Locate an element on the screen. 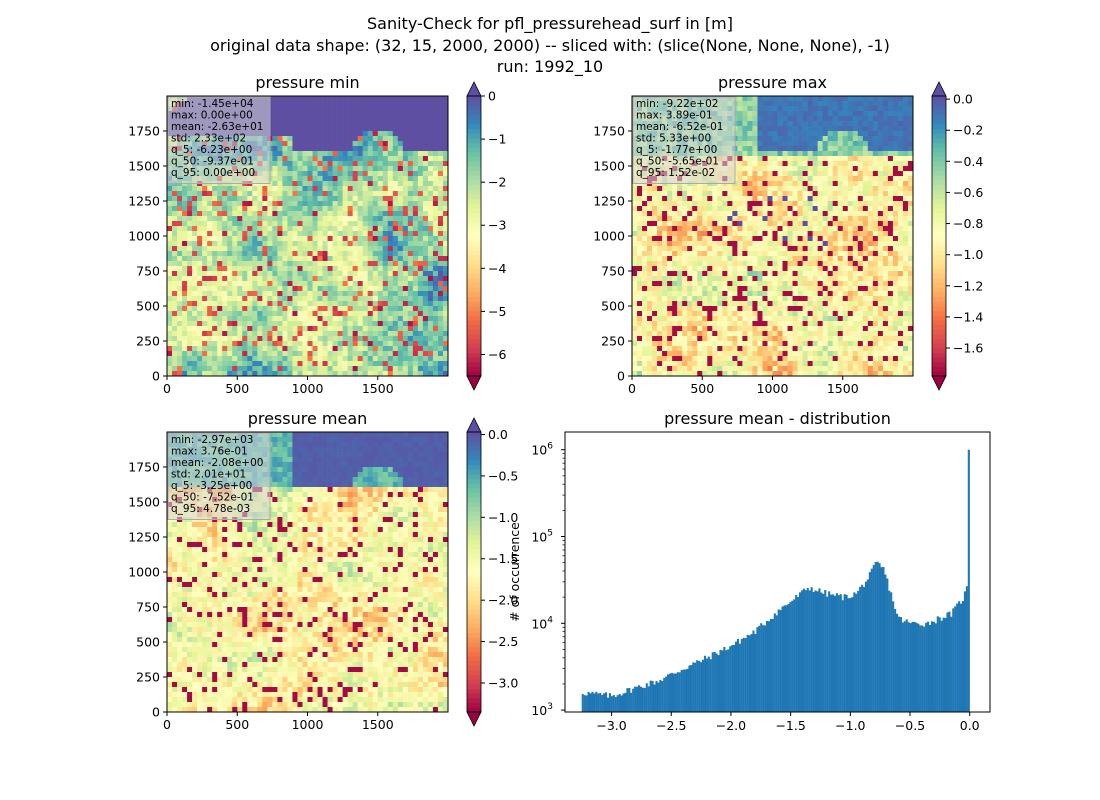 Image resolution: width=1100 pixels, height=800 pixels. colorbar-tick-label: −2 is located at coordinates (497, 182).